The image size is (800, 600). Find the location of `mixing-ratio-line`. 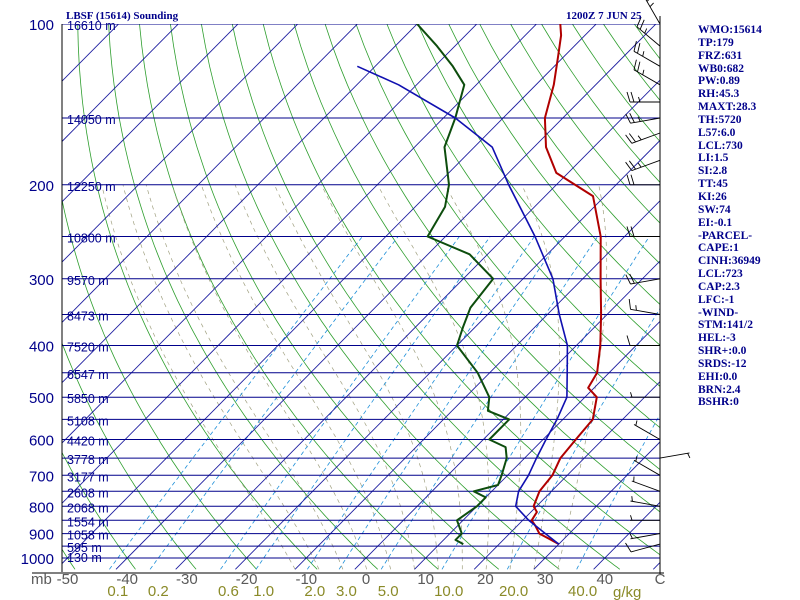

mixing-ratio-line is located at coordinates (583, 438).